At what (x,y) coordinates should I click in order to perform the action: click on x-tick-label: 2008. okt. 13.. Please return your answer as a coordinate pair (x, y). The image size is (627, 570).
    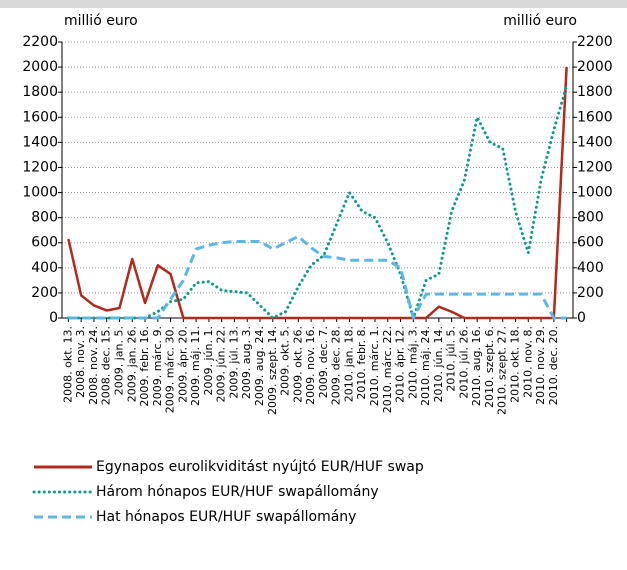
    Looking at the image, I should click on (67, 364).